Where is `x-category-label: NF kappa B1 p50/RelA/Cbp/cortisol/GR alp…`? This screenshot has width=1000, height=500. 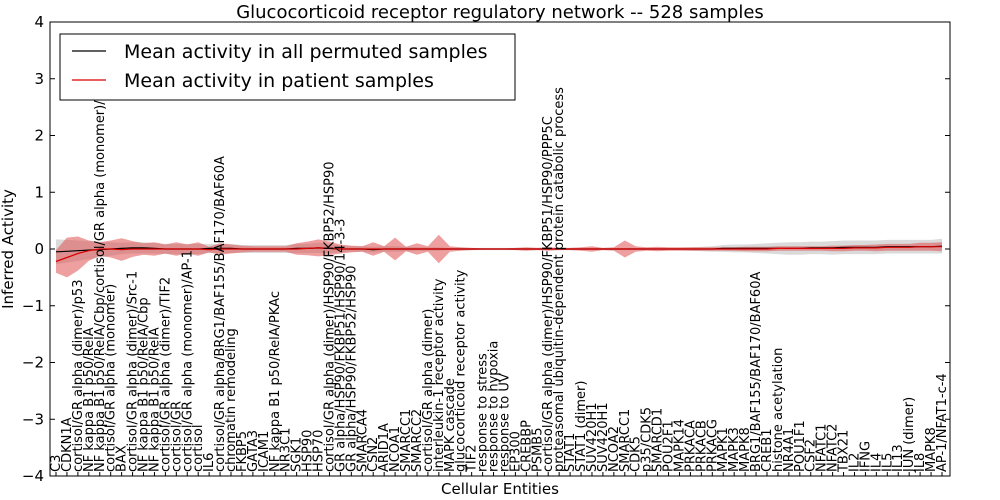
x-category-label: NF kappa B1 p50/RelA/Cbp/cortisol/GR alp… is located at coordinates (100, 271).